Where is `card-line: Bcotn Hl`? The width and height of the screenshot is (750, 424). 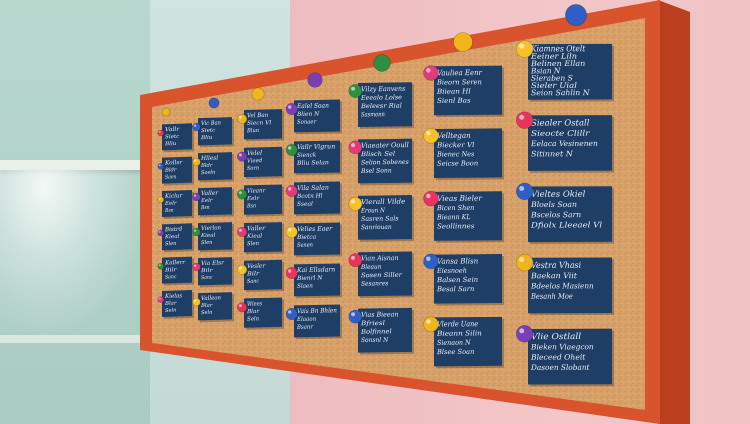
card-line: Bcotn Hl is located at coordinates (309, 196).